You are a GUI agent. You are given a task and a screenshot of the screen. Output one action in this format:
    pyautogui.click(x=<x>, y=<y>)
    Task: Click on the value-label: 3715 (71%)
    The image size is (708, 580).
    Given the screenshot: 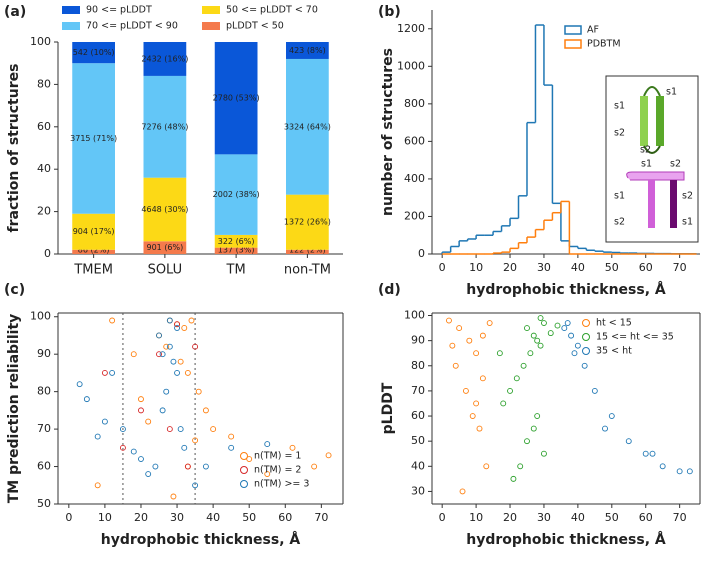 What is the action you would take?
    pyautogui.click(x=93, y=138)
    